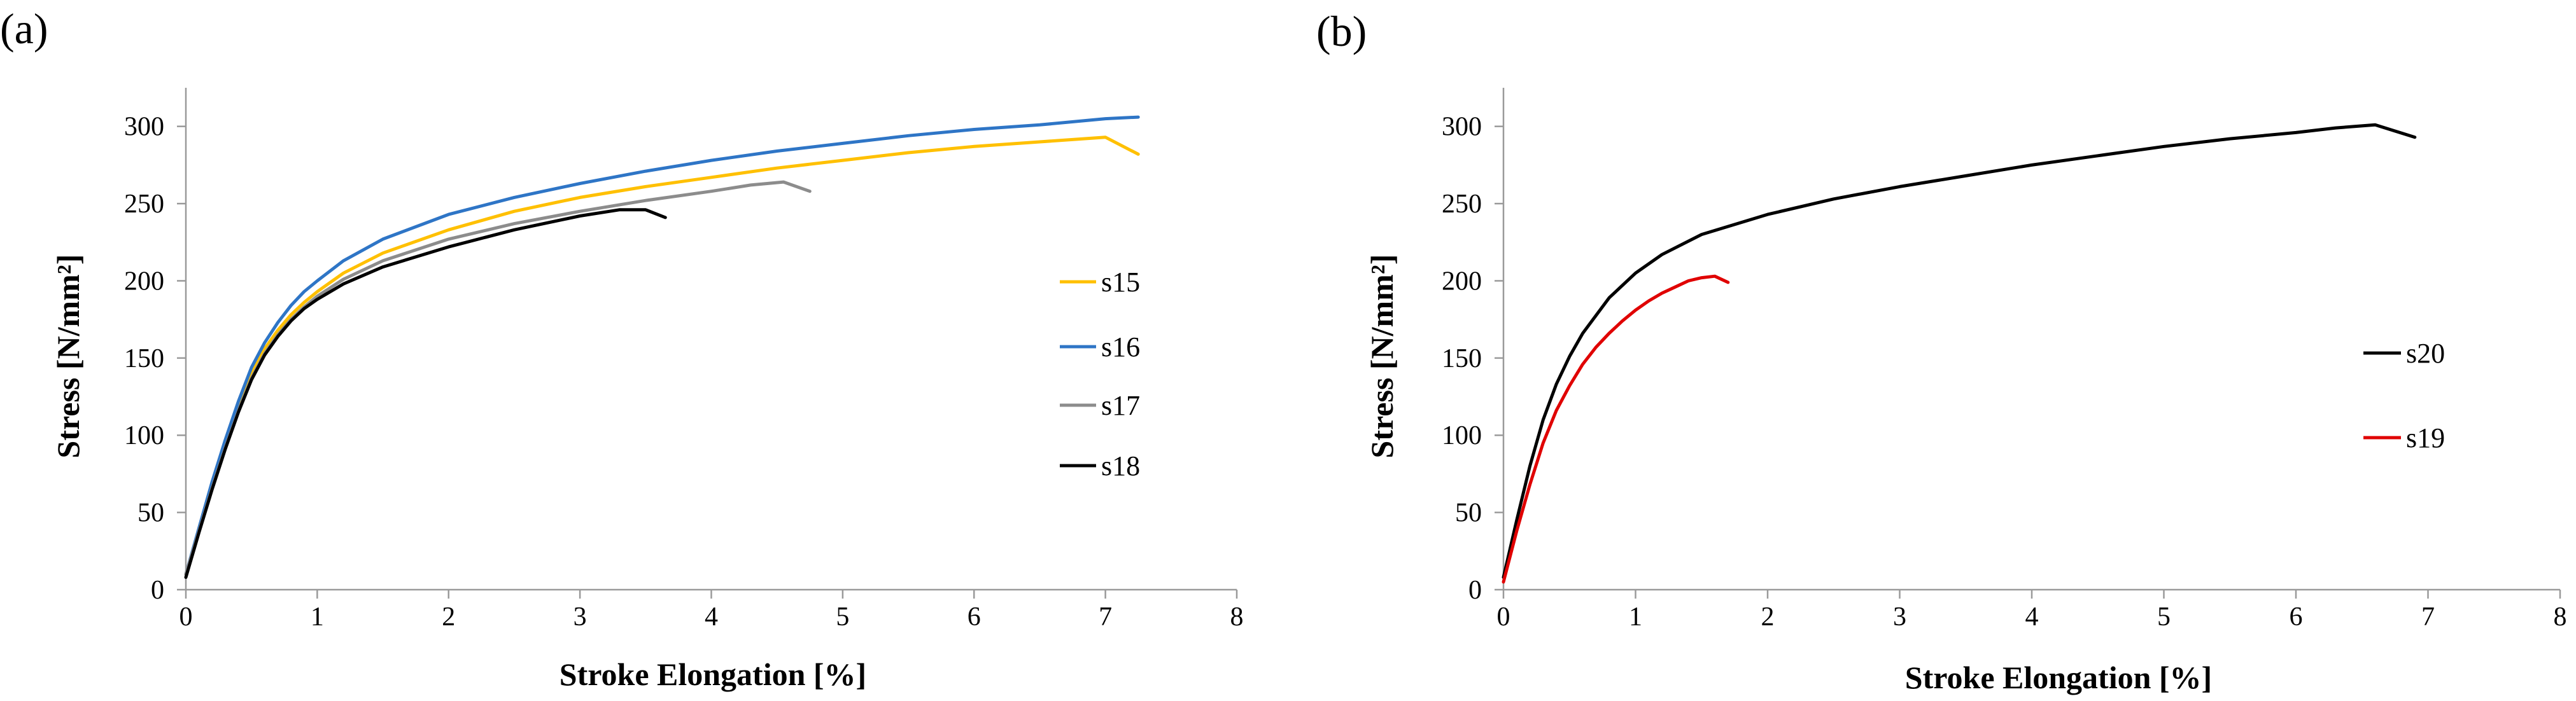 Image resolution: width=2576 pixels, height=701 pixels. Describe the element at coordinates (68, 356) in the screenshot. I see `y-axis-title-a: Stress [N/mm²]` at that location.